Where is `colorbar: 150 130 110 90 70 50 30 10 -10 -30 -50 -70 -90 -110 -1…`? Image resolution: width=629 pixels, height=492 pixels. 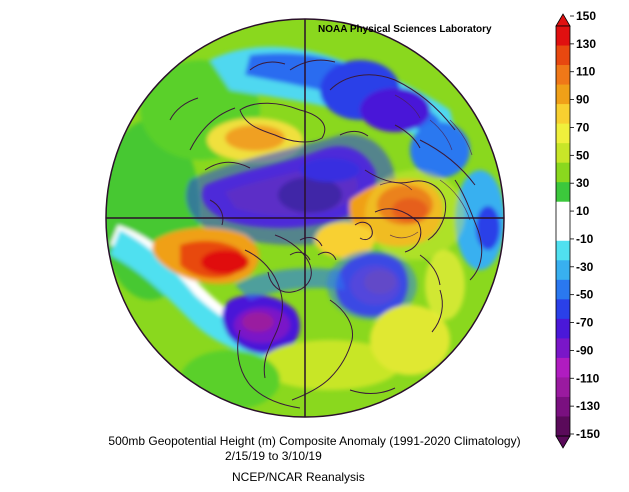 colorbar: 150 130 110 90 70 50 30 10 -10 -30 -50 -70 -90 -110 -1… is located at coordinates (577, 229).